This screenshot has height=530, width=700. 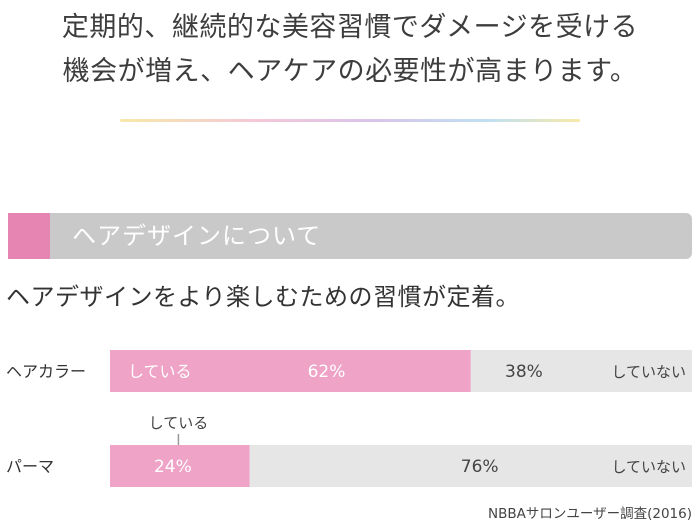 I want to click on section-header-bar, so click(x=350, y=236).